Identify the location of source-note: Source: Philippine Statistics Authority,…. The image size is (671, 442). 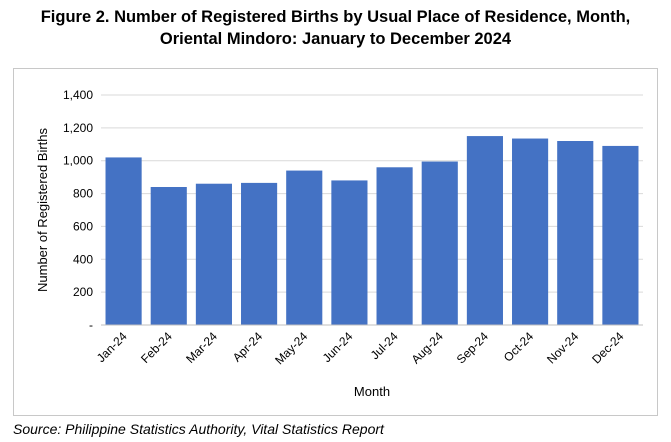
(198, 429).